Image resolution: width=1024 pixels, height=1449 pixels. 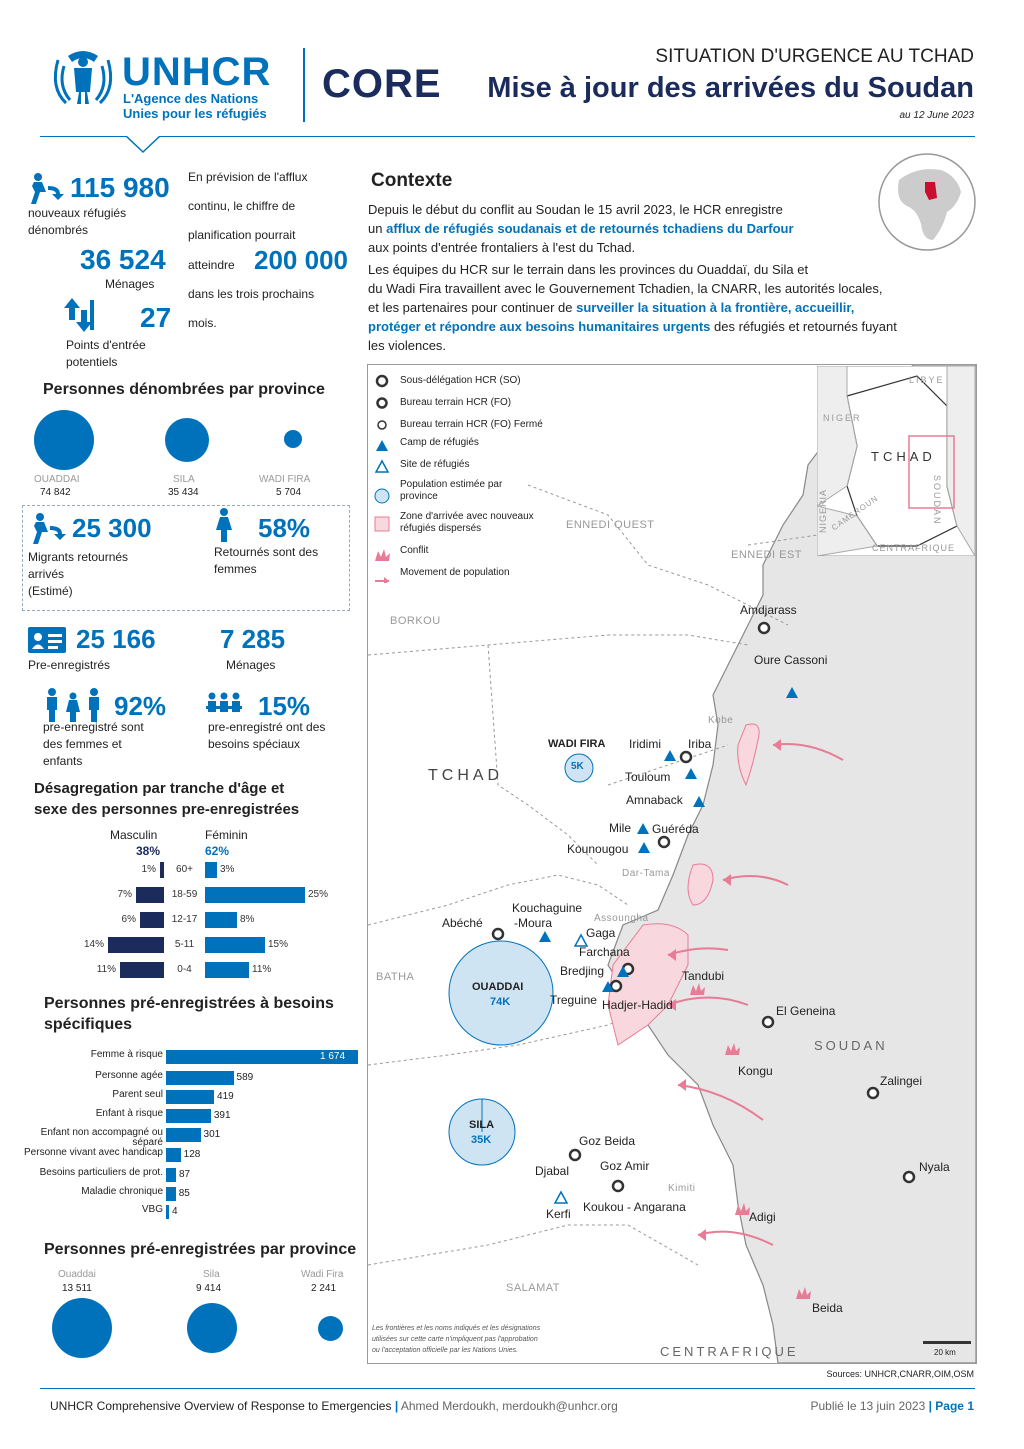 What do you see at coordinates (112, 528) in the screenshot?
I see `migrants-value: 25 300` at bounding box center [112, 528].